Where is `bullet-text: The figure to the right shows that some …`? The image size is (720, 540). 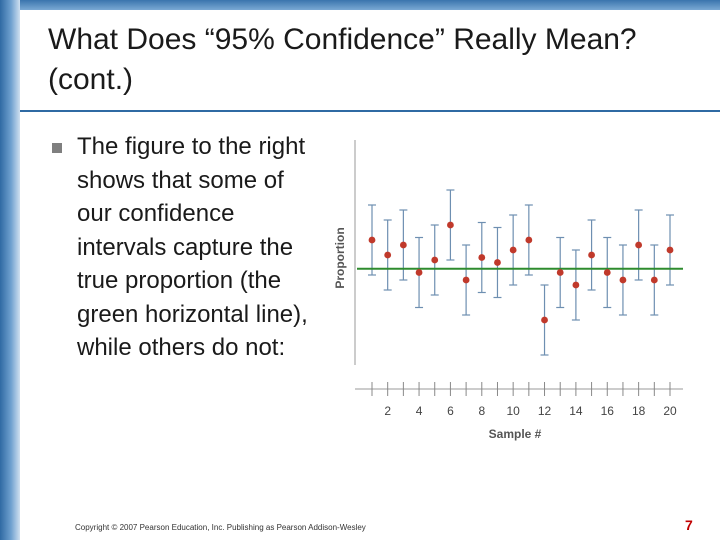
bullet-text: The figure to the right shows that some … is located at coordinates (192, 247).